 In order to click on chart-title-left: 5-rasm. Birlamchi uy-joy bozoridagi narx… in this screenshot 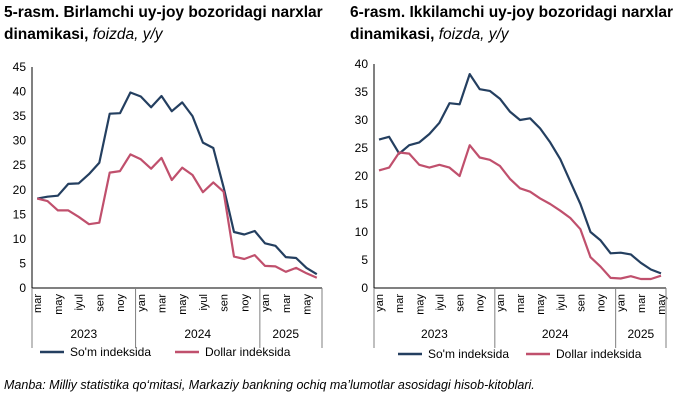, I will do `click(169, 24)`.